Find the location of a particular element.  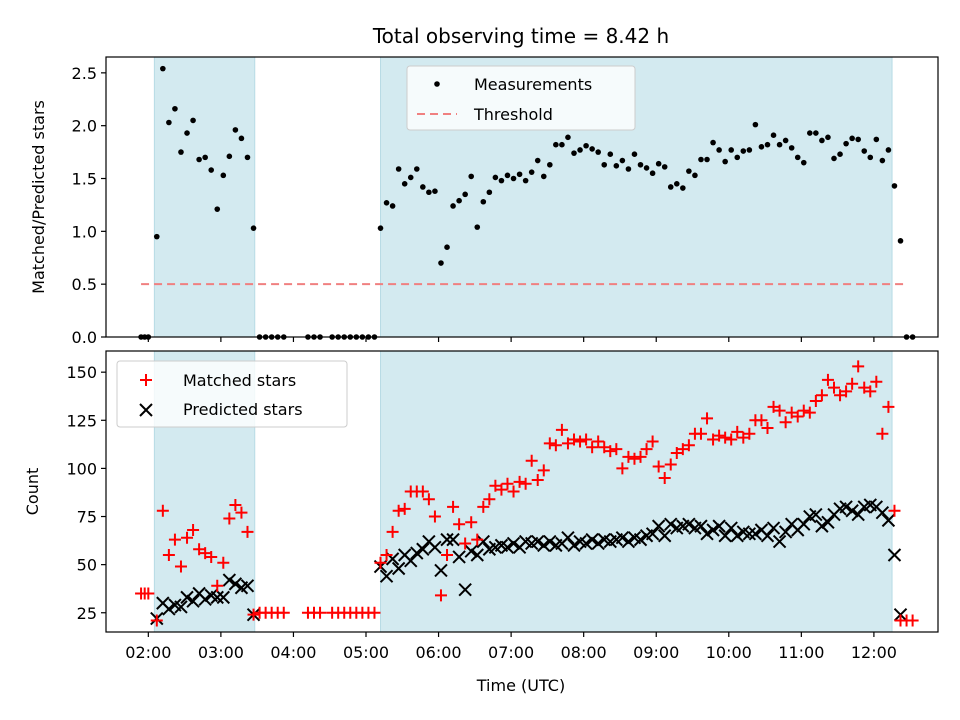

x-tick-label: 03:00 is located at coordinates (221, 652).